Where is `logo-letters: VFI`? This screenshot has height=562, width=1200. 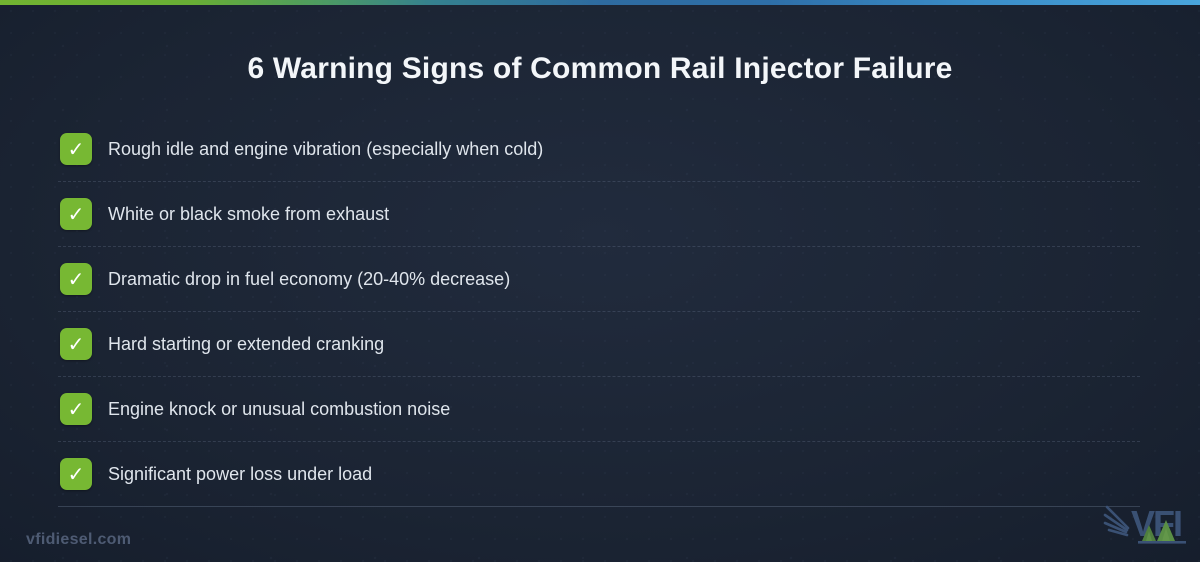
logo-letters: VFI is located at coordinates (1156, 523).